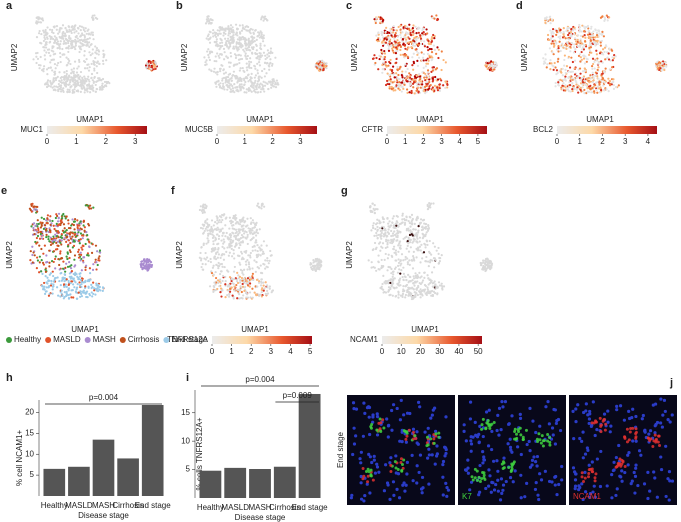 This screenshot has width=681, height=522. I want to click on colorbar-tick-label: 1, so click(231, 351).